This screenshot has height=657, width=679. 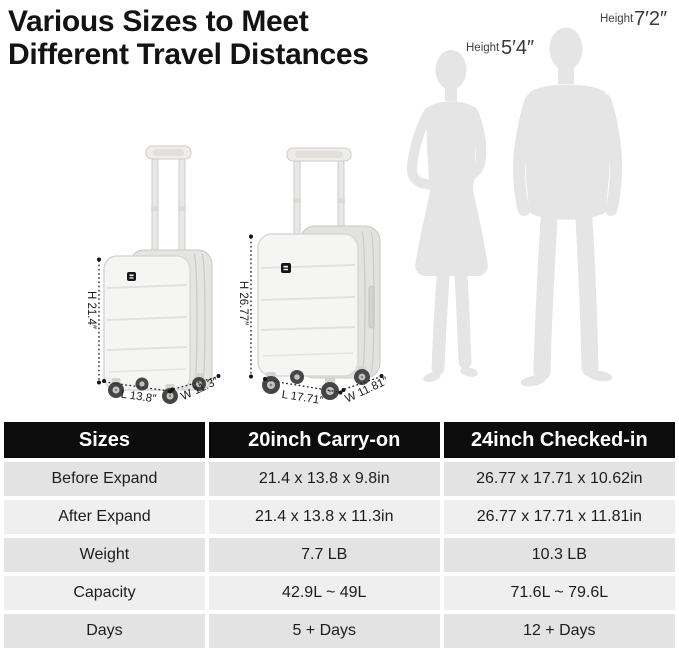 I want to click on page-title-line1: Various Sizes to Meet, so click(x=158, y=21).